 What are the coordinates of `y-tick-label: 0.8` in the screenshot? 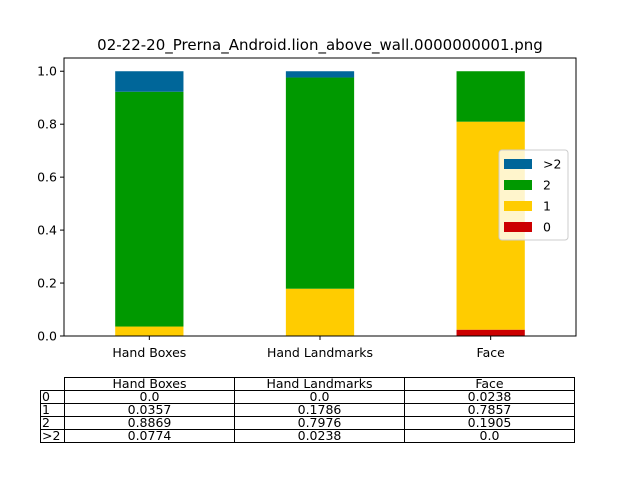 It's located at (47, 124).